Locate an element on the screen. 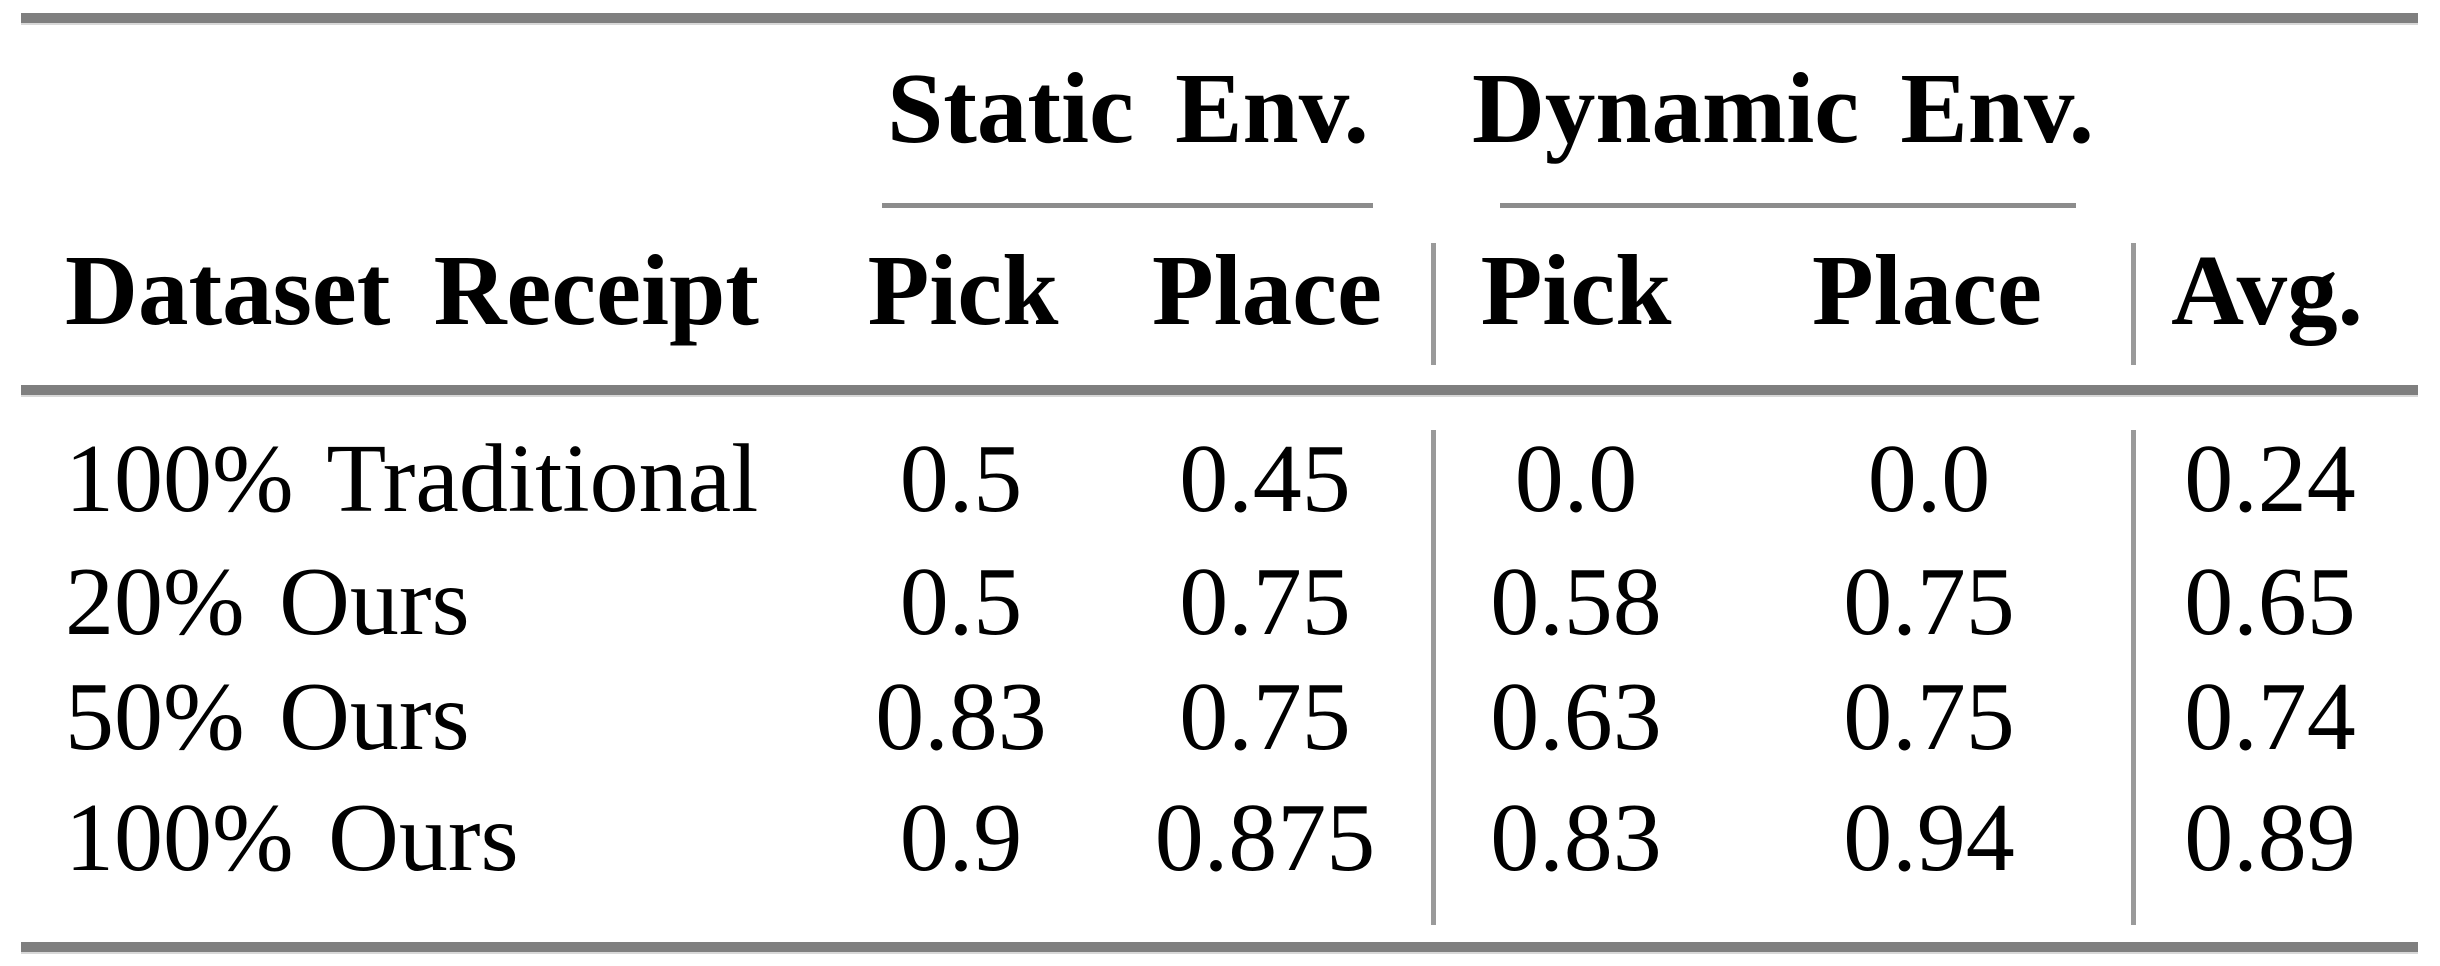  cell-dynamic-place: 0.94 is located at coordinates (1929, 838).